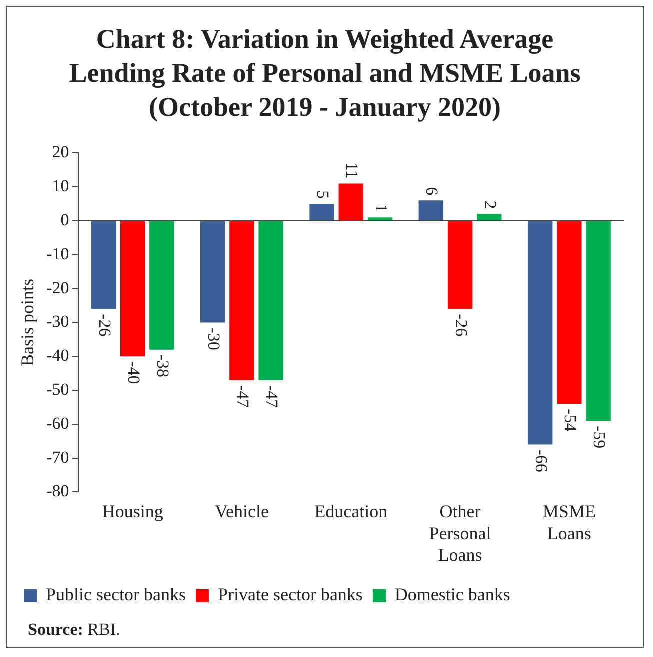 The height and width of the screenshot is (657, 653). What do you see at coordinates (352, 170) in the screenshot?
I see `data-label: 11` at bounding box center [352, 170].